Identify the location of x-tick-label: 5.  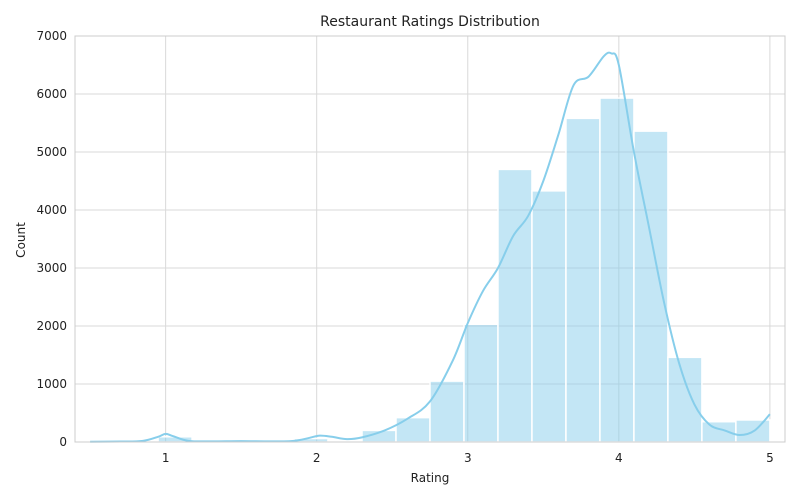
(770, 458).